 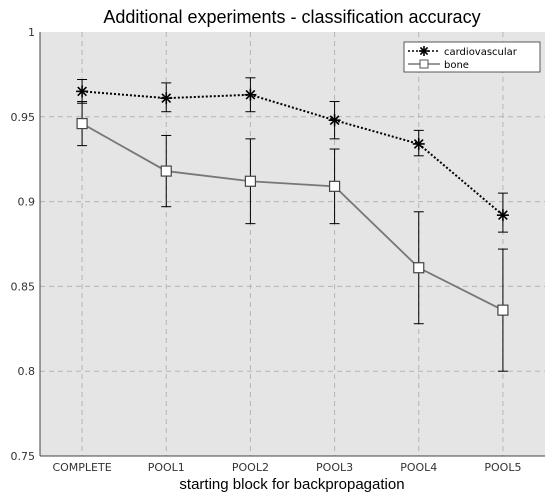 I want to click on legend-label-cardiovascular: cardiovascular, so click(x=481, y=52).